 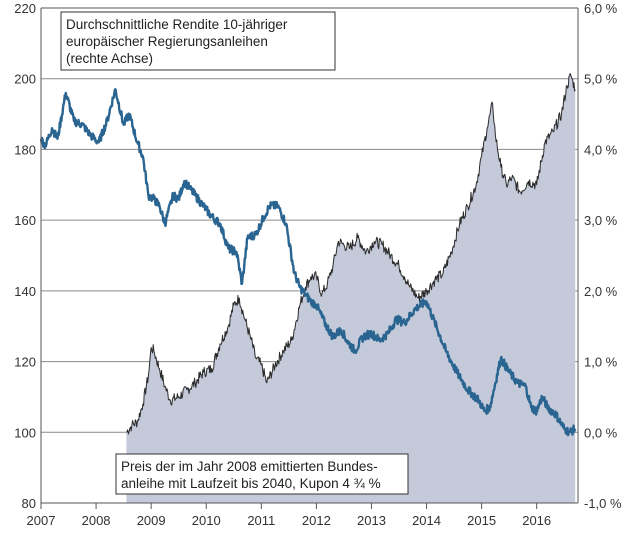 I want to click on yield-annotation-box, so click(x=198, y=41).